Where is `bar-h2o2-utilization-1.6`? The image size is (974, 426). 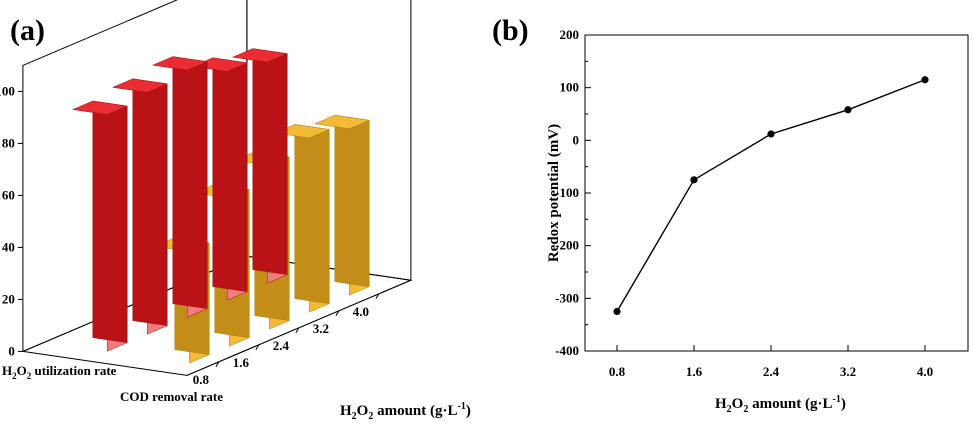
bar-h2o2-utilization-1.6 is located at coordinates (140, 206).